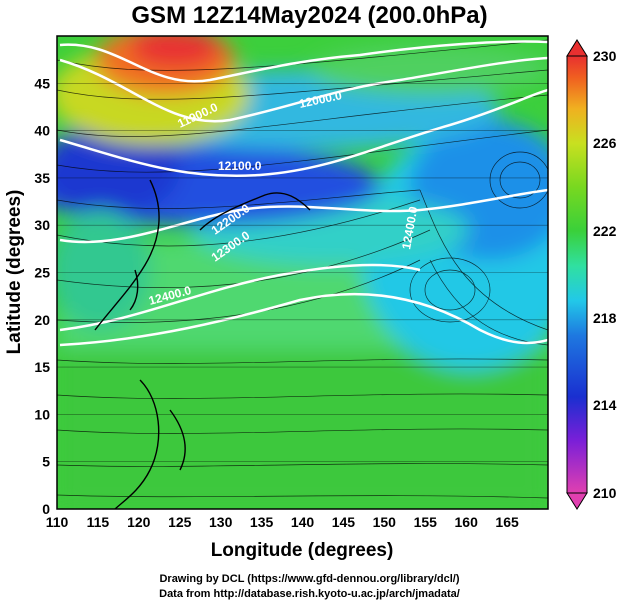  I want to click on y-tick-label: 45, so click(42, 83).